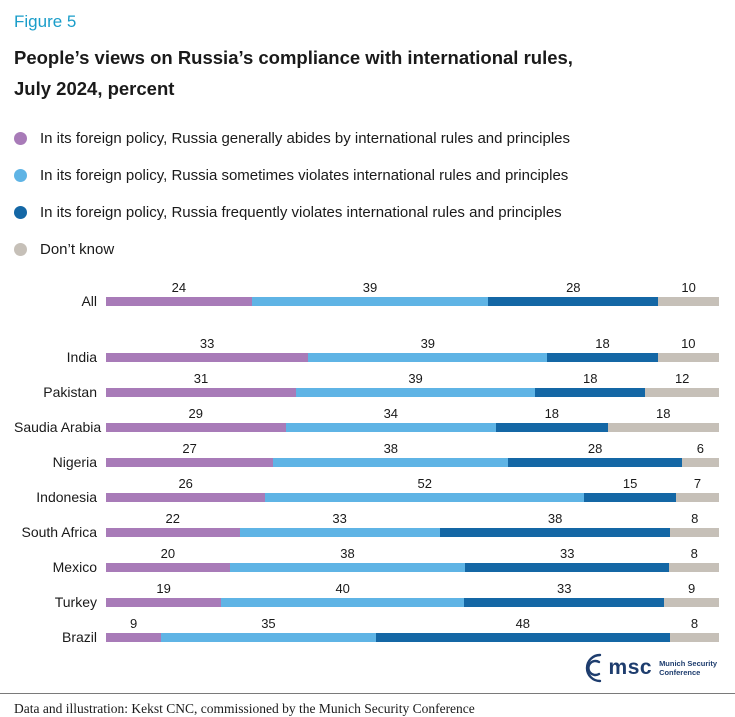  I want to click on chart-row: Pakistan 31 39 18 12, so click(366, 385).